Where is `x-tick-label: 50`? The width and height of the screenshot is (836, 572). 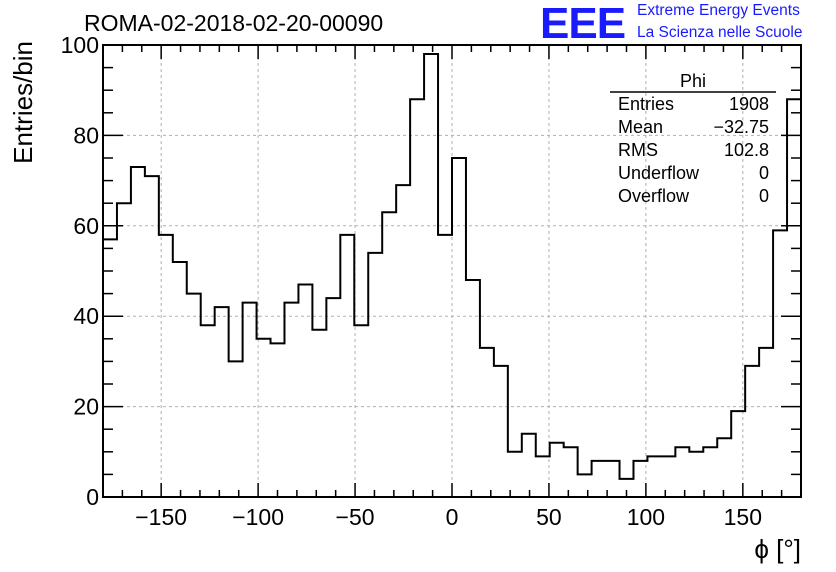 x-tick-label: 50 is located at coordinates (549, 517).